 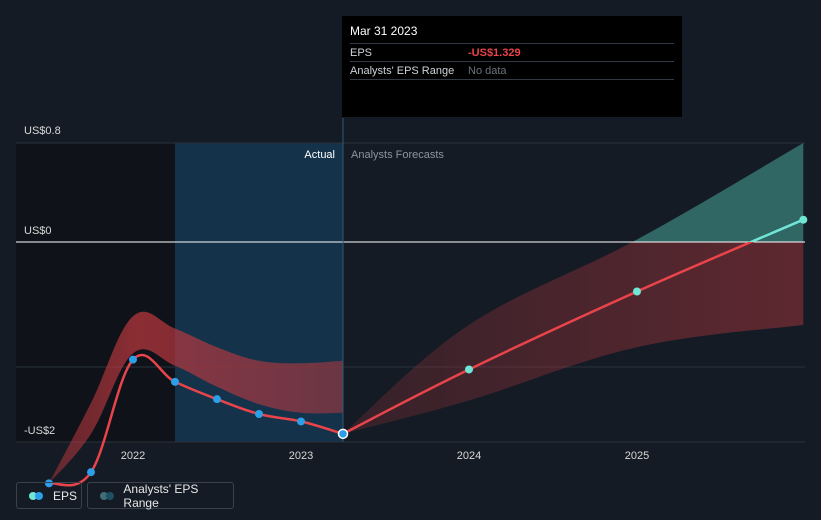 I want to click on range-legend-icon, so click(x=107, y=495).